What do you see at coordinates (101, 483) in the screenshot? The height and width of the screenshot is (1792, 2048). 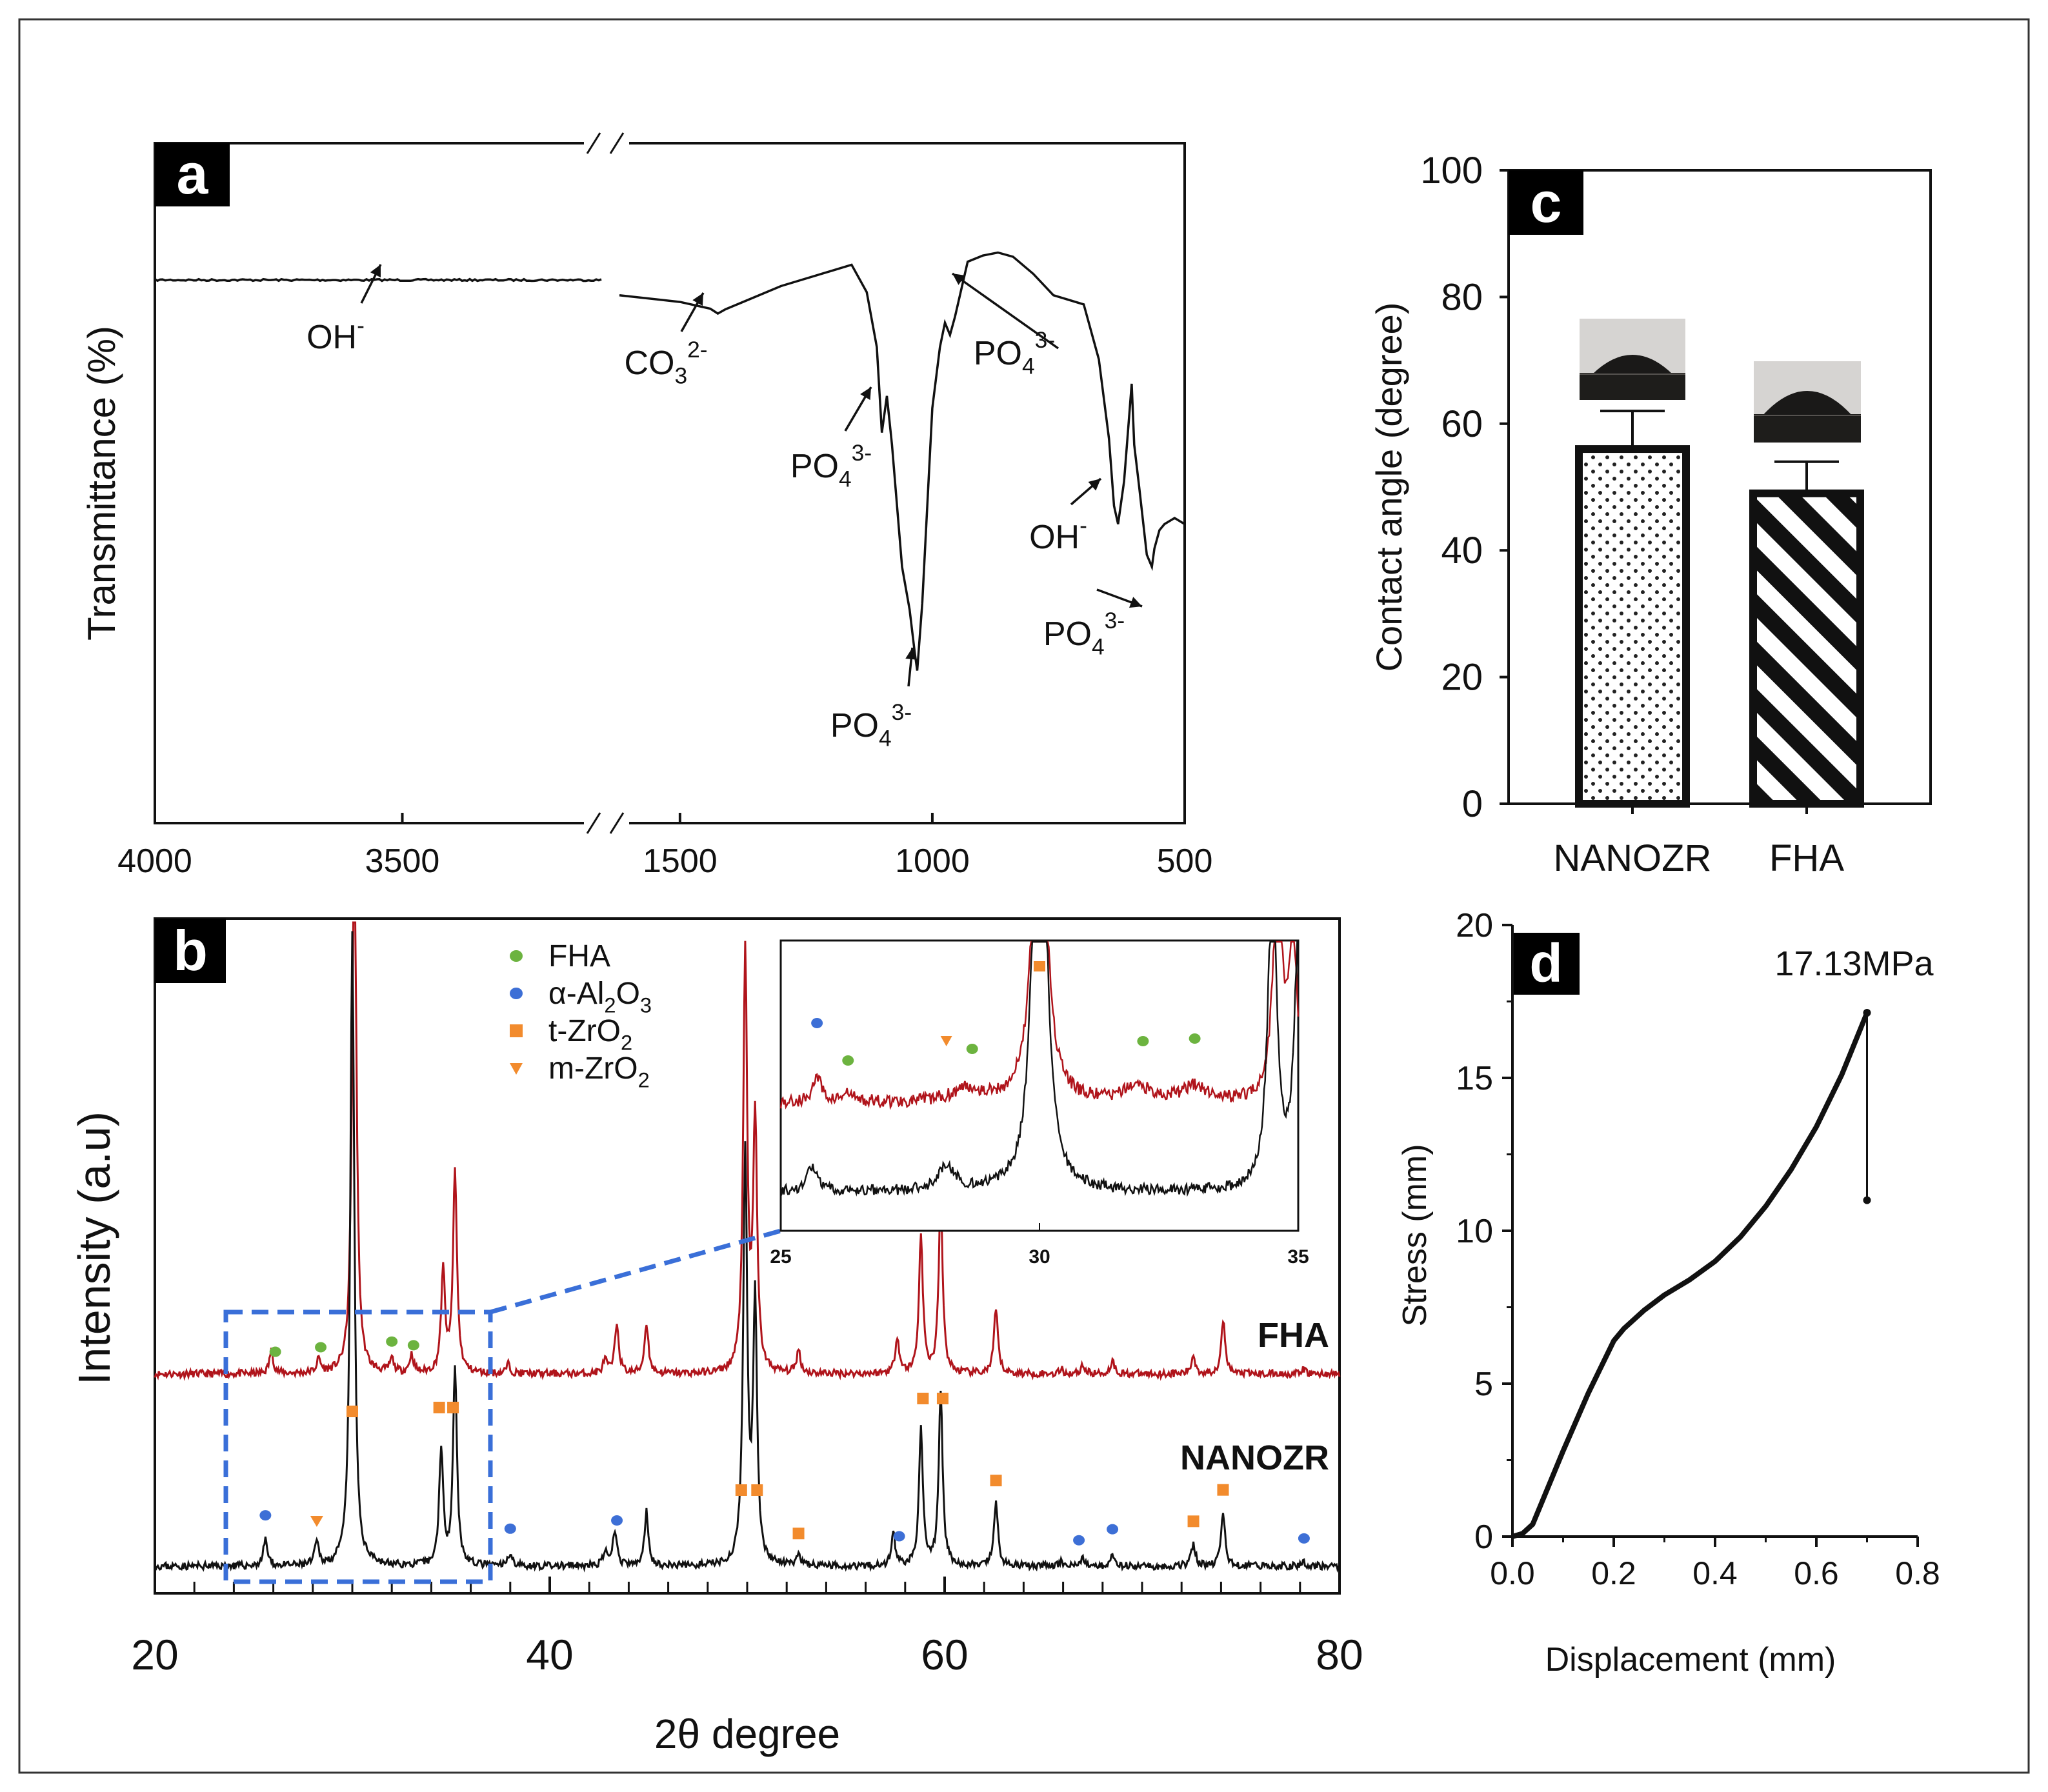 I see `panel-a-ylabel: Transmittance (%)` at bounding box center [101, 483].